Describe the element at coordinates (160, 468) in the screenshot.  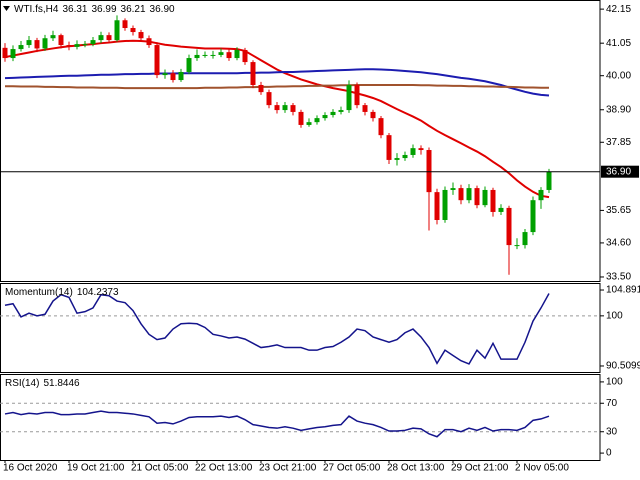
I see `x-tick-label: 21 Oct 05:00` at that location.